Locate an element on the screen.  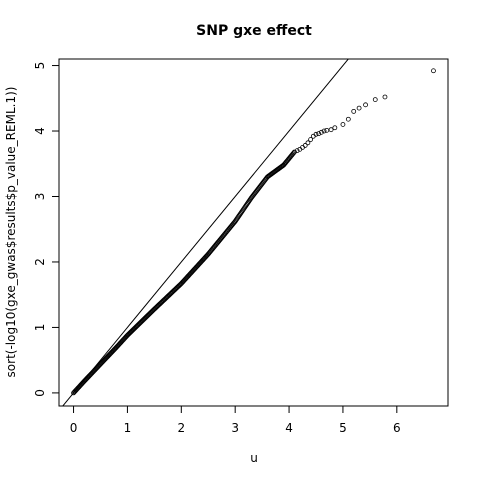
x-tick-label: 6 is located at coordinates (397, 428).